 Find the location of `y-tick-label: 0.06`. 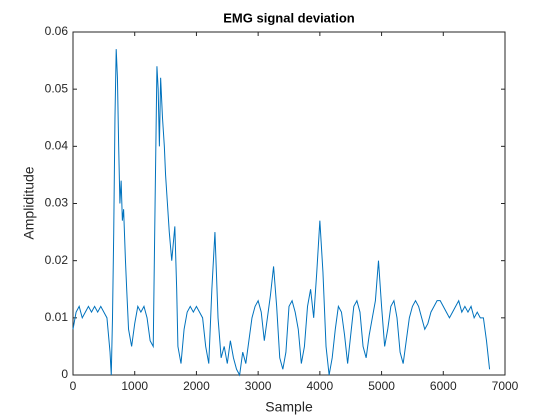

y-tick-label: 0.06 is located at coordinates (57, 31).